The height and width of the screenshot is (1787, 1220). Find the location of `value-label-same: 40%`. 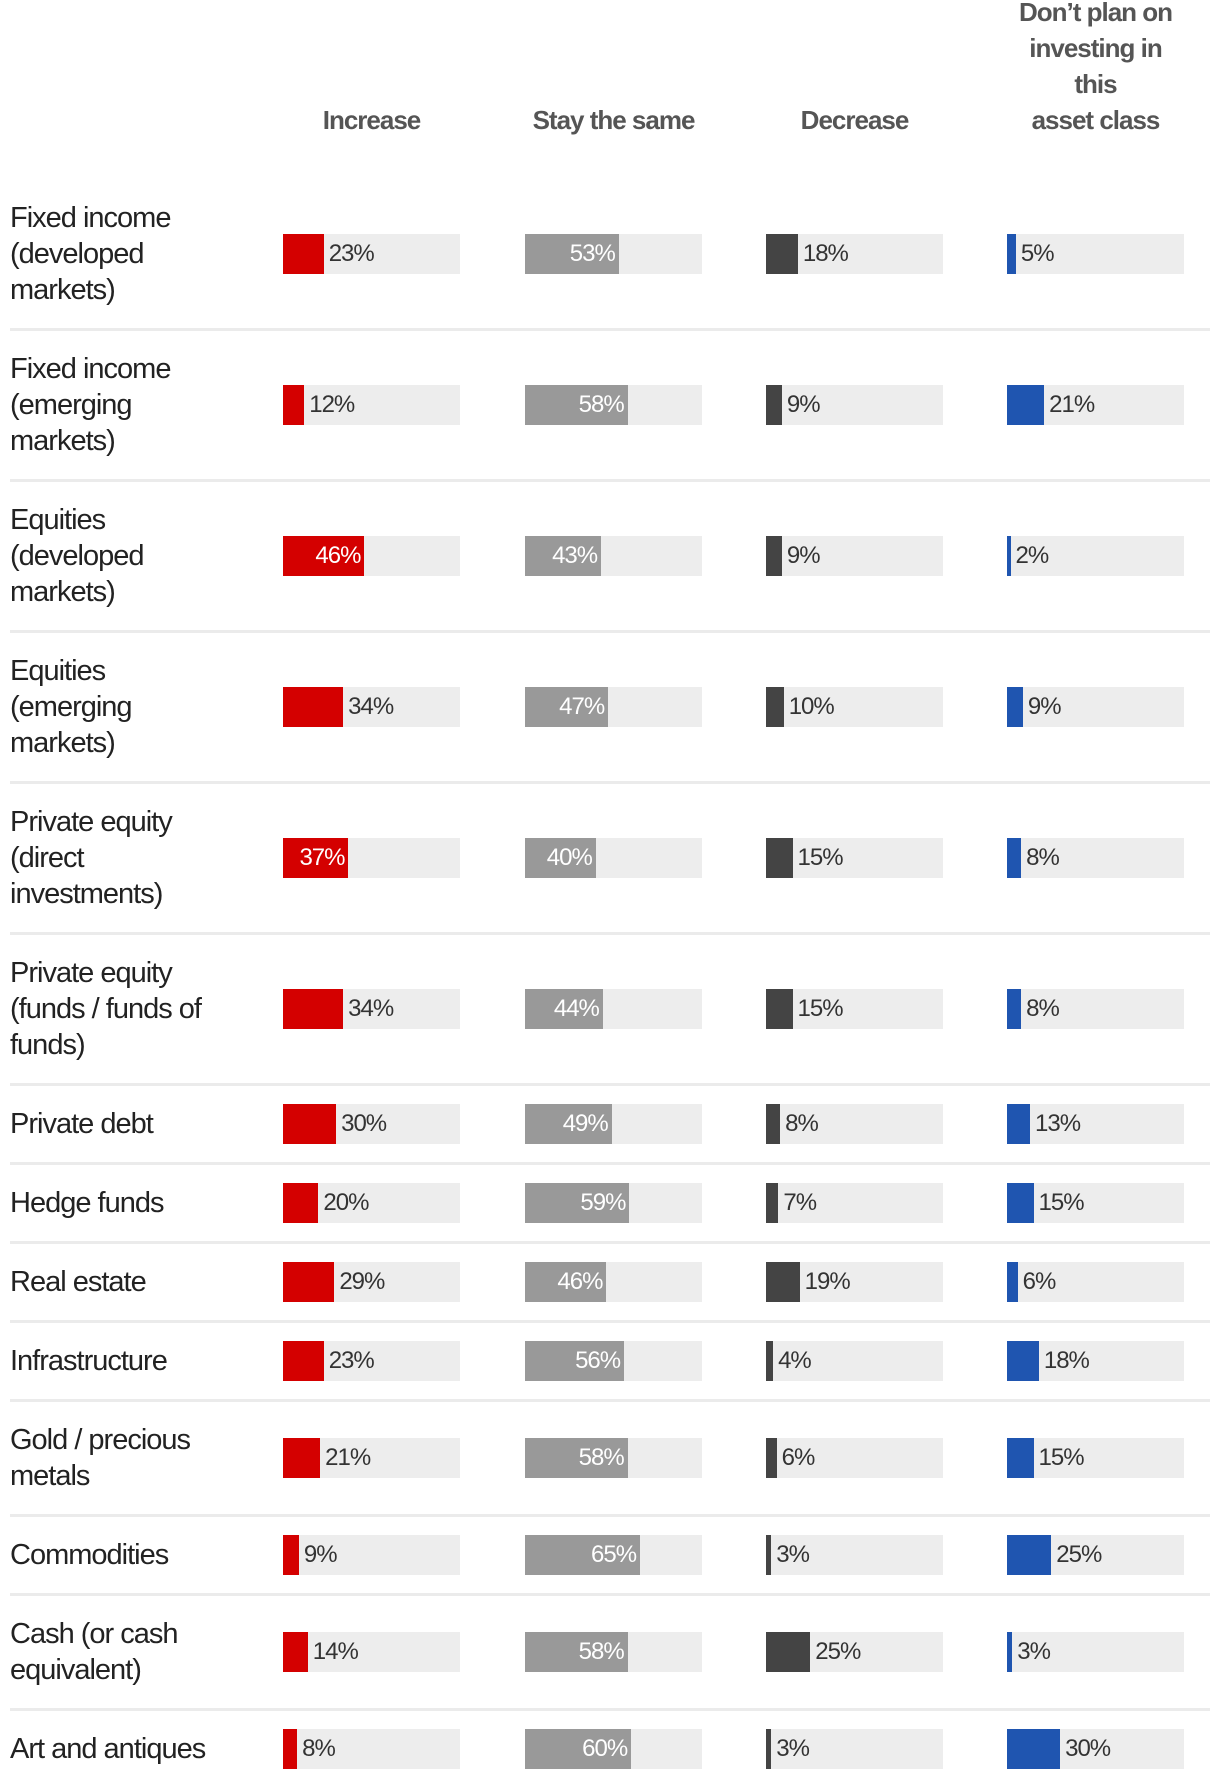

value-label-same: 40% is located at coordinates (569, 857).